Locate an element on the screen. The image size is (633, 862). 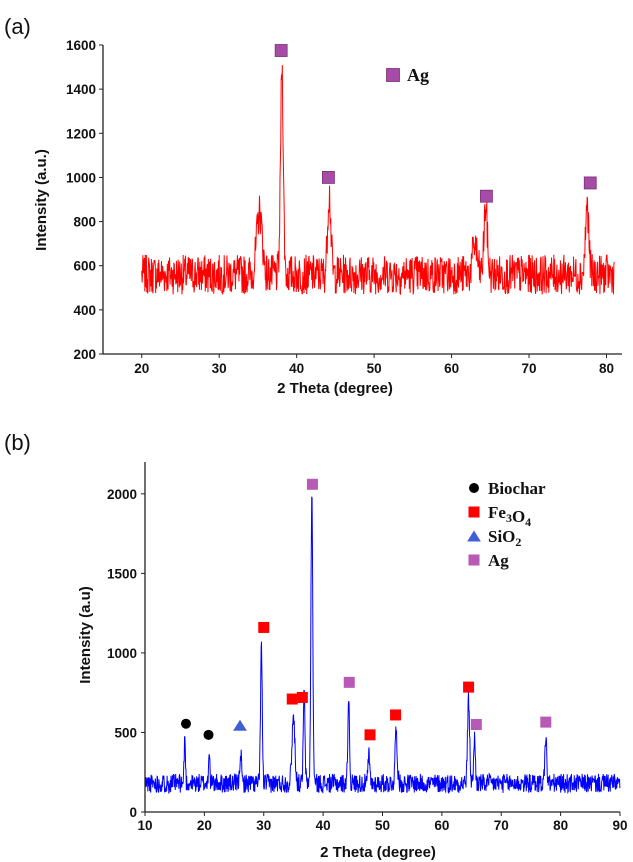
panel-a-label: (a) is located at coordinates (17, 26).